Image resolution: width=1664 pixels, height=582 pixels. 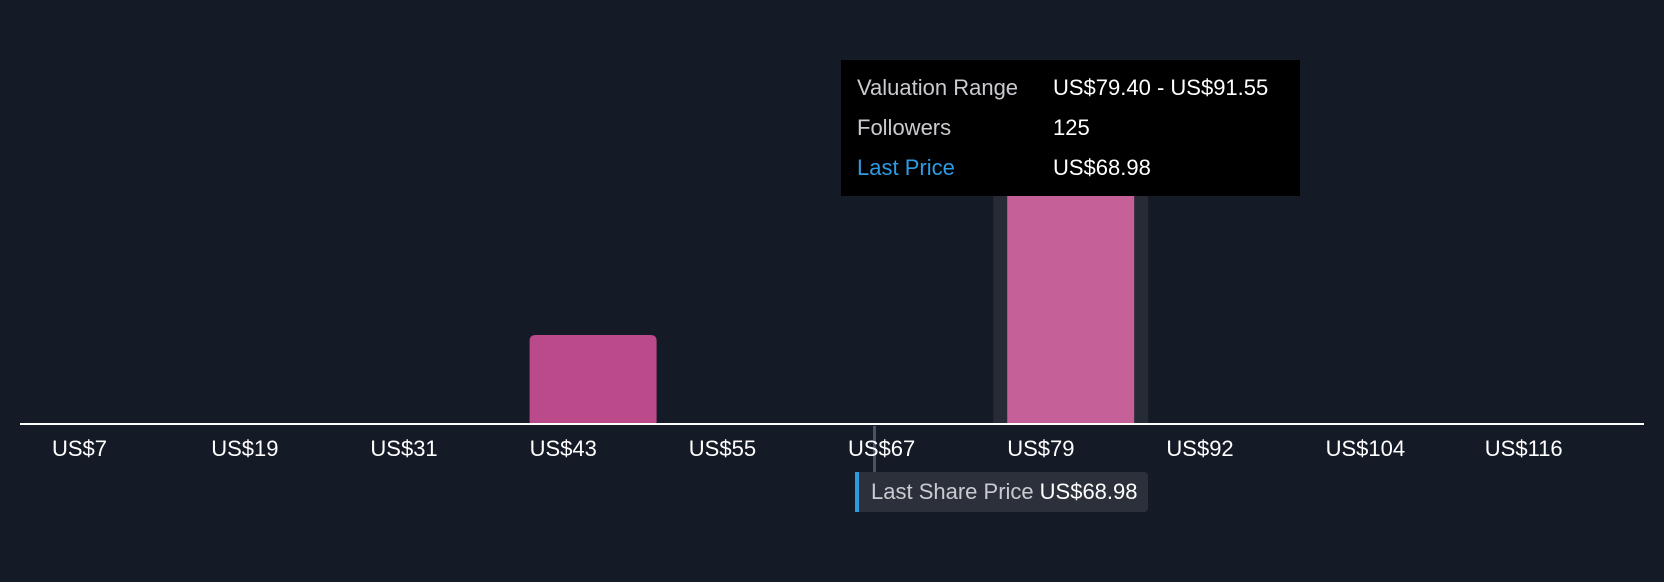 What do you see at coordinates (938, 87) in the screenshot?
I see `tooltip-key: Valuation Range` at bounding box center [938, 87].